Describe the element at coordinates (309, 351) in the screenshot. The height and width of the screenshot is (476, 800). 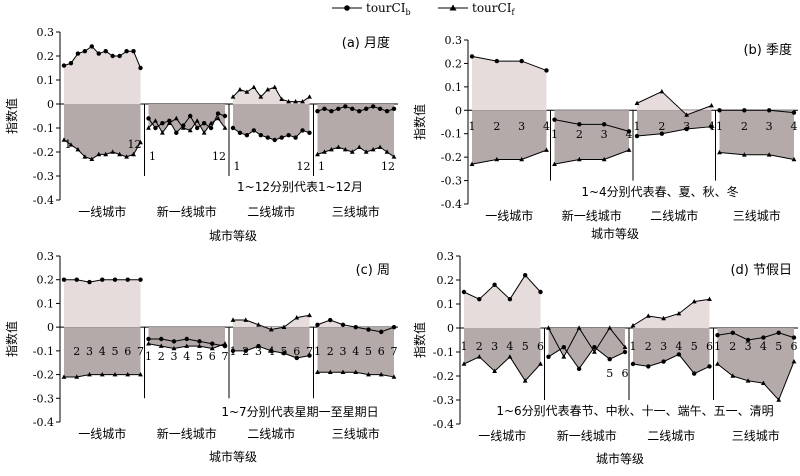
I see `point-label: 7` at that location.